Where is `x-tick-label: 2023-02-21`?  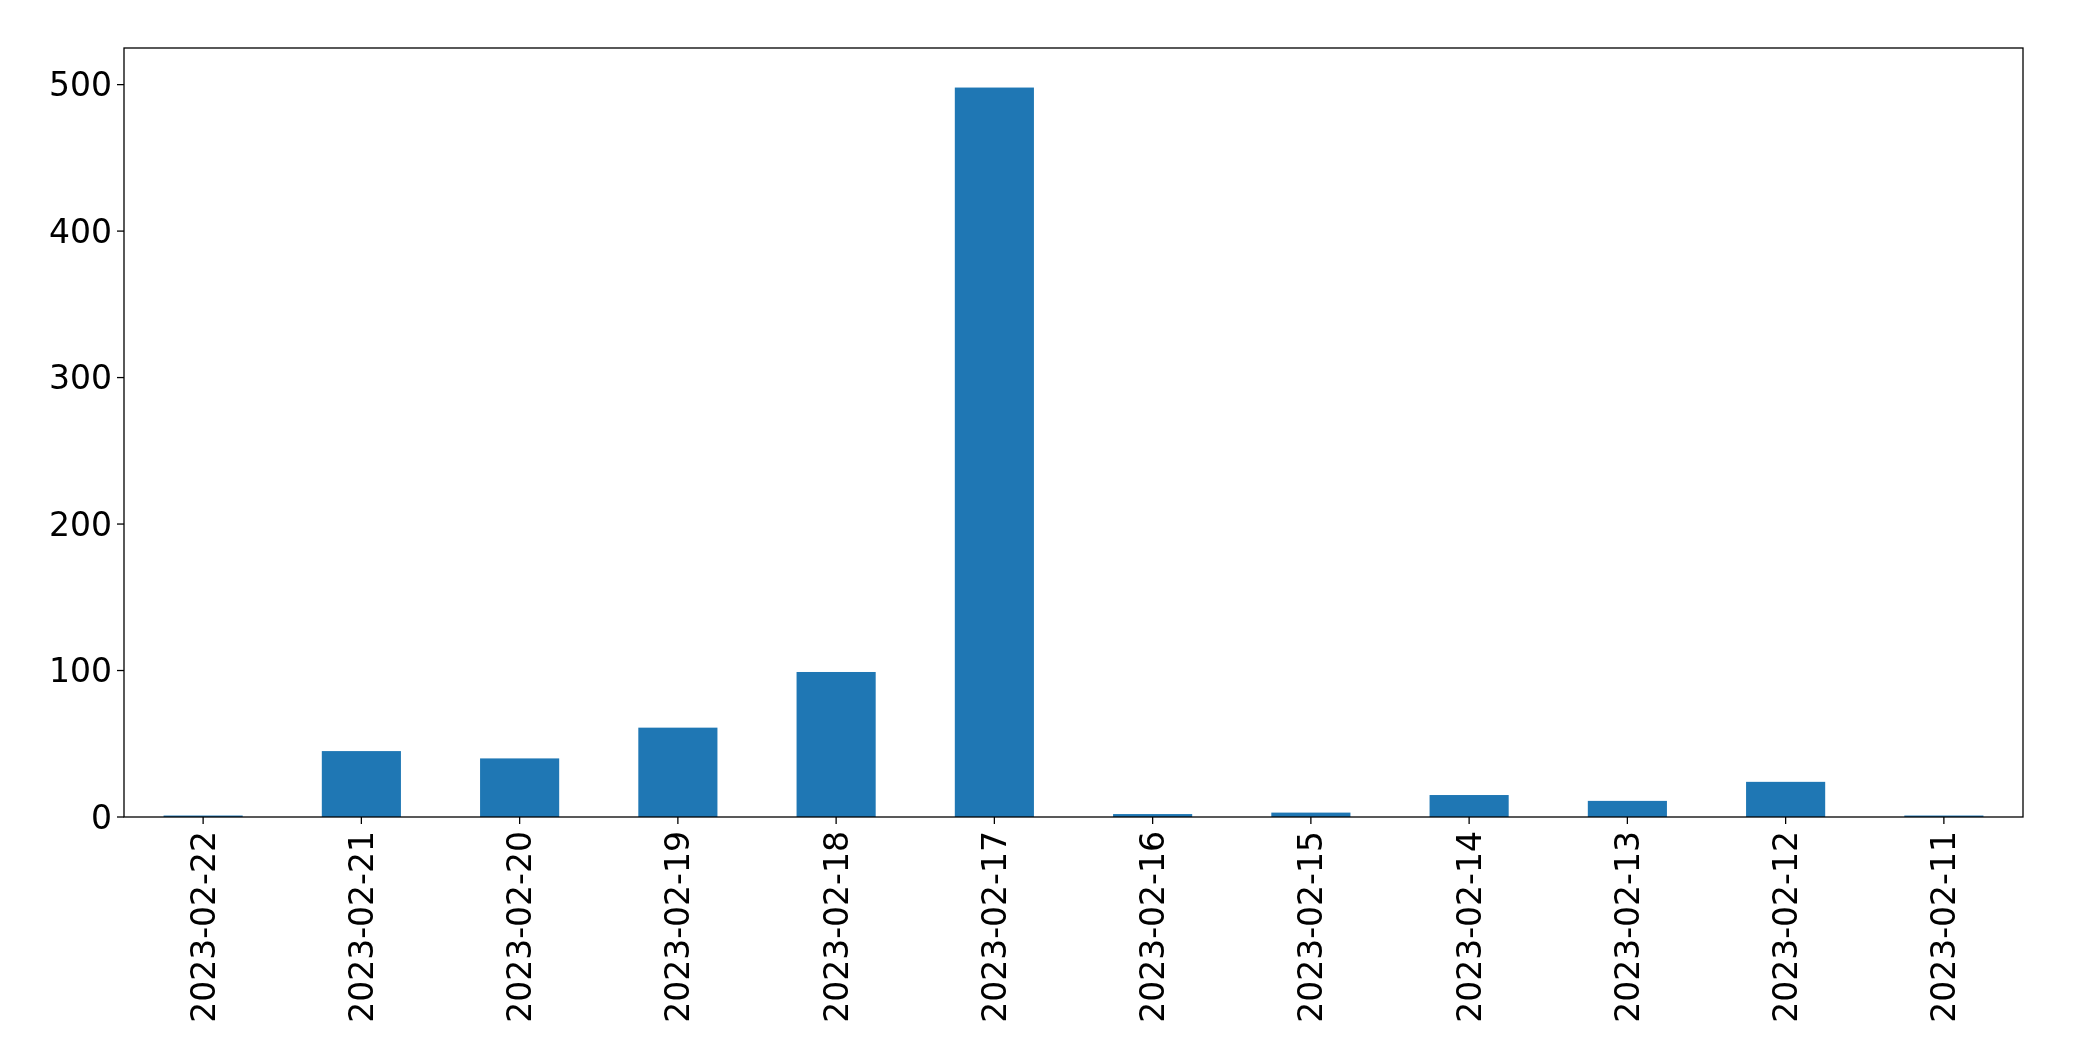
x-tick-label: 2023-02-21 is located at coordinates (361, 927).